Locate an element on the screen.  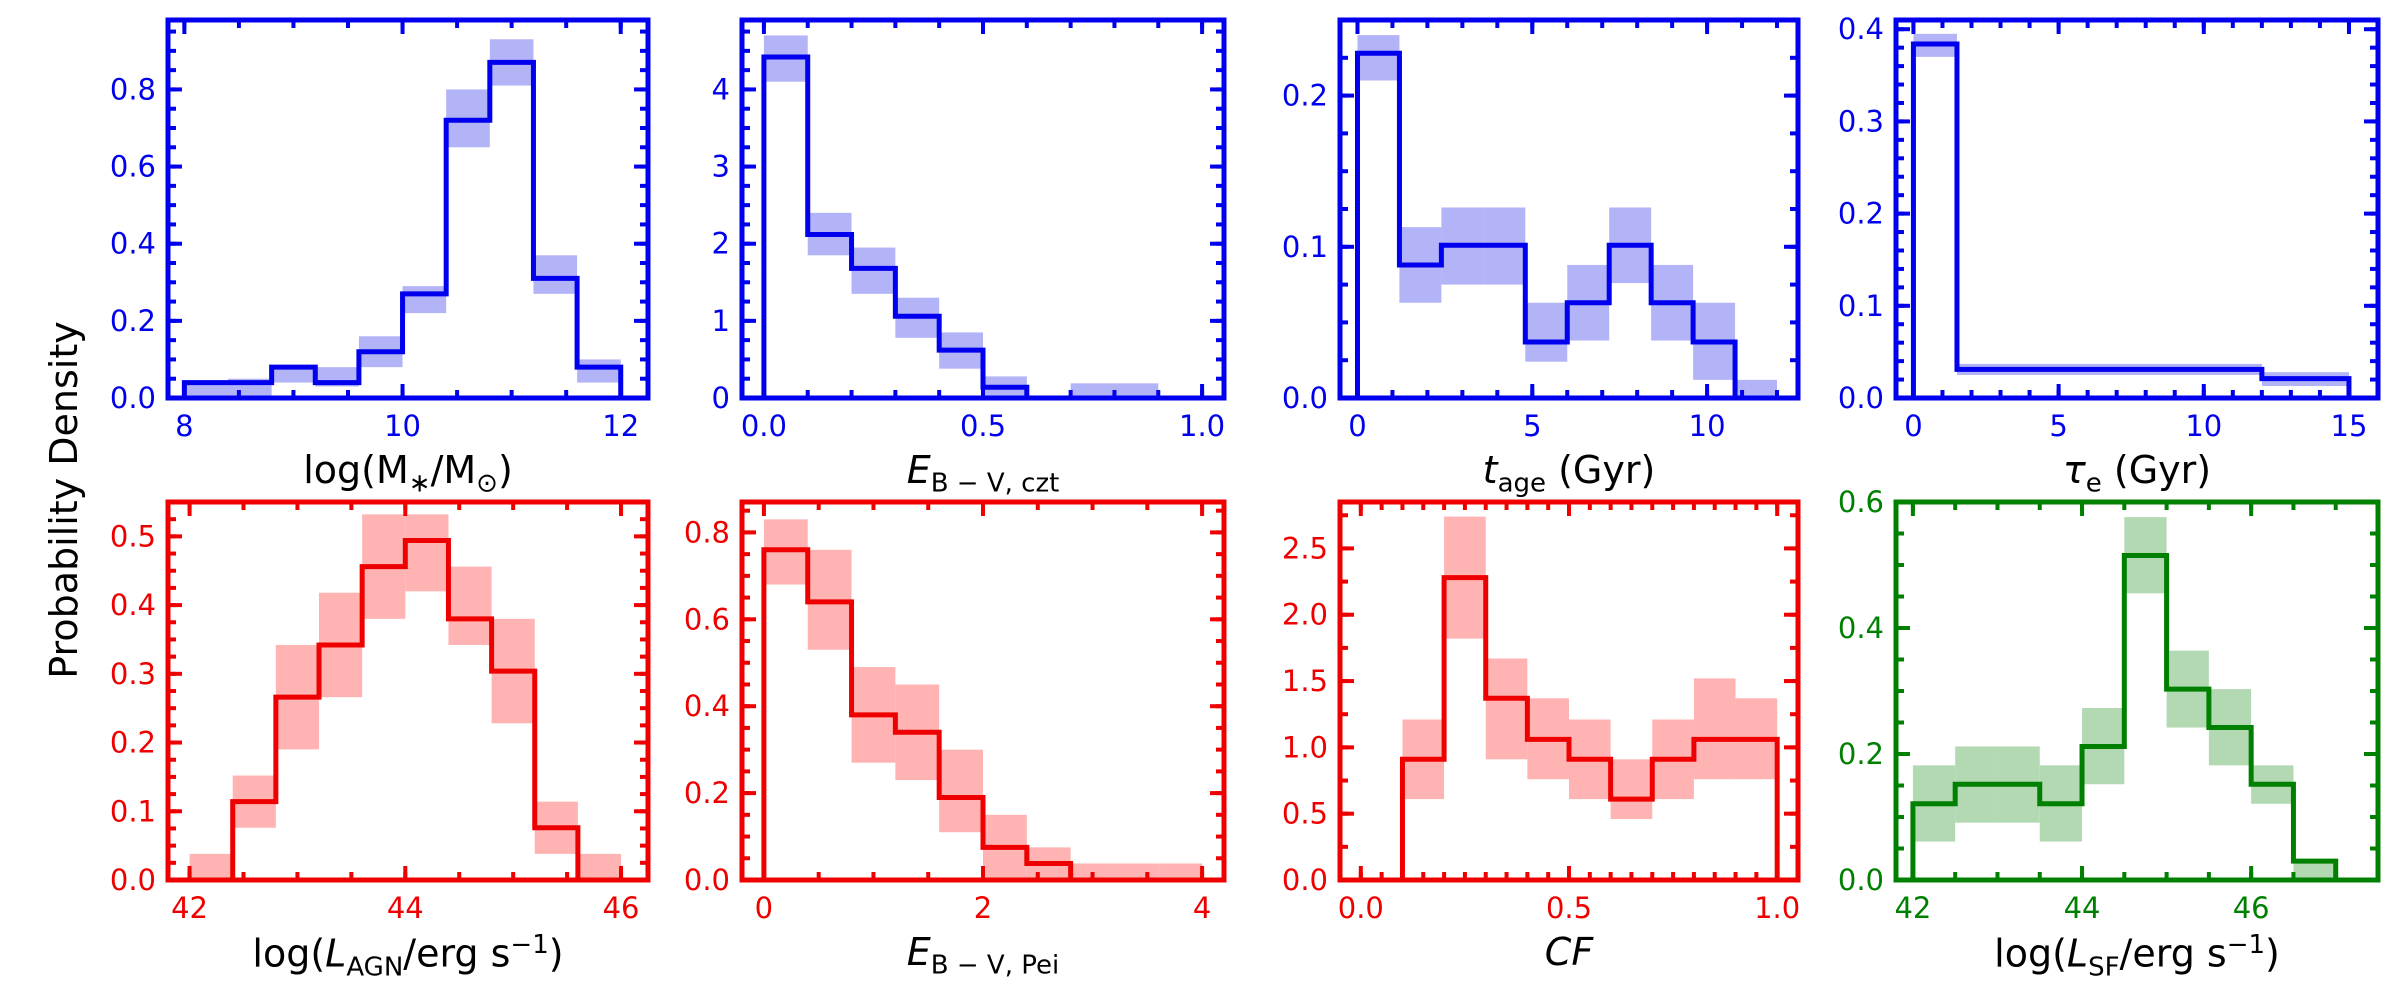
xtick-label: 4 is located at coordinates (1202, 908).